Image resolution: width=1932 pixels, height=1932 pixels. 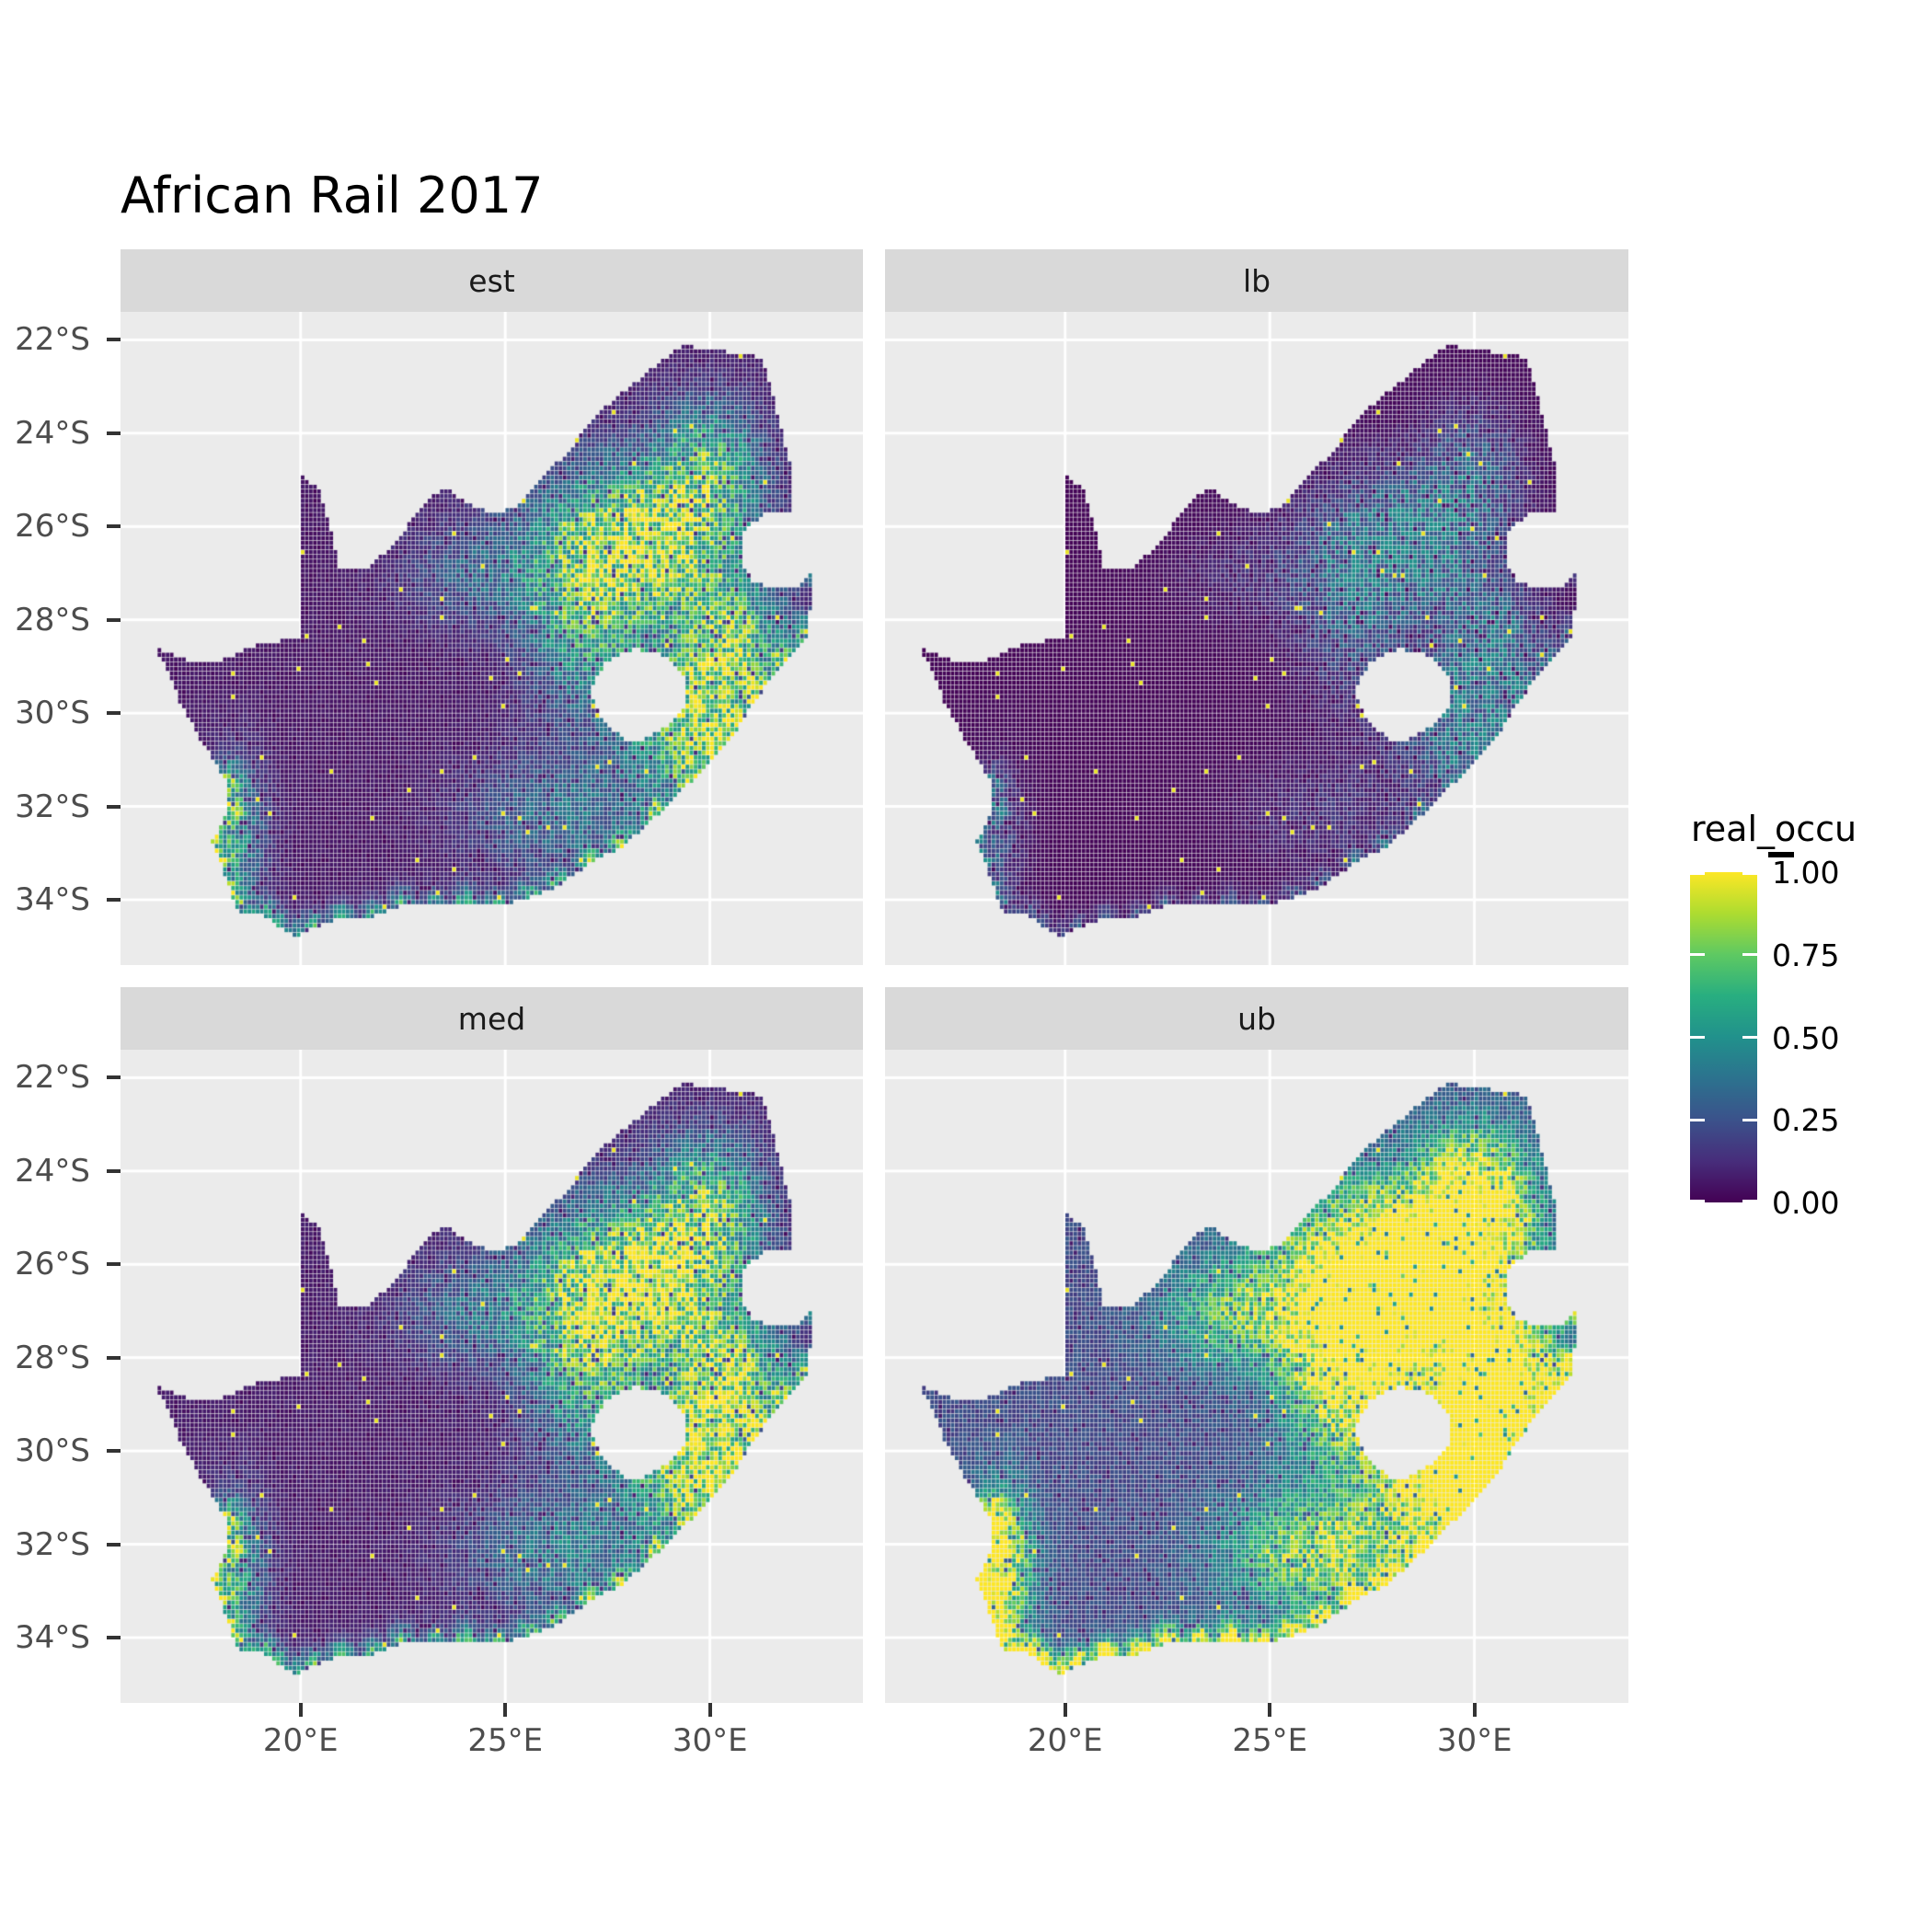 What do you see at coordinates (492, 638) in the screenshot?
I see `facet-map-est` at bounding box center [492, 638].